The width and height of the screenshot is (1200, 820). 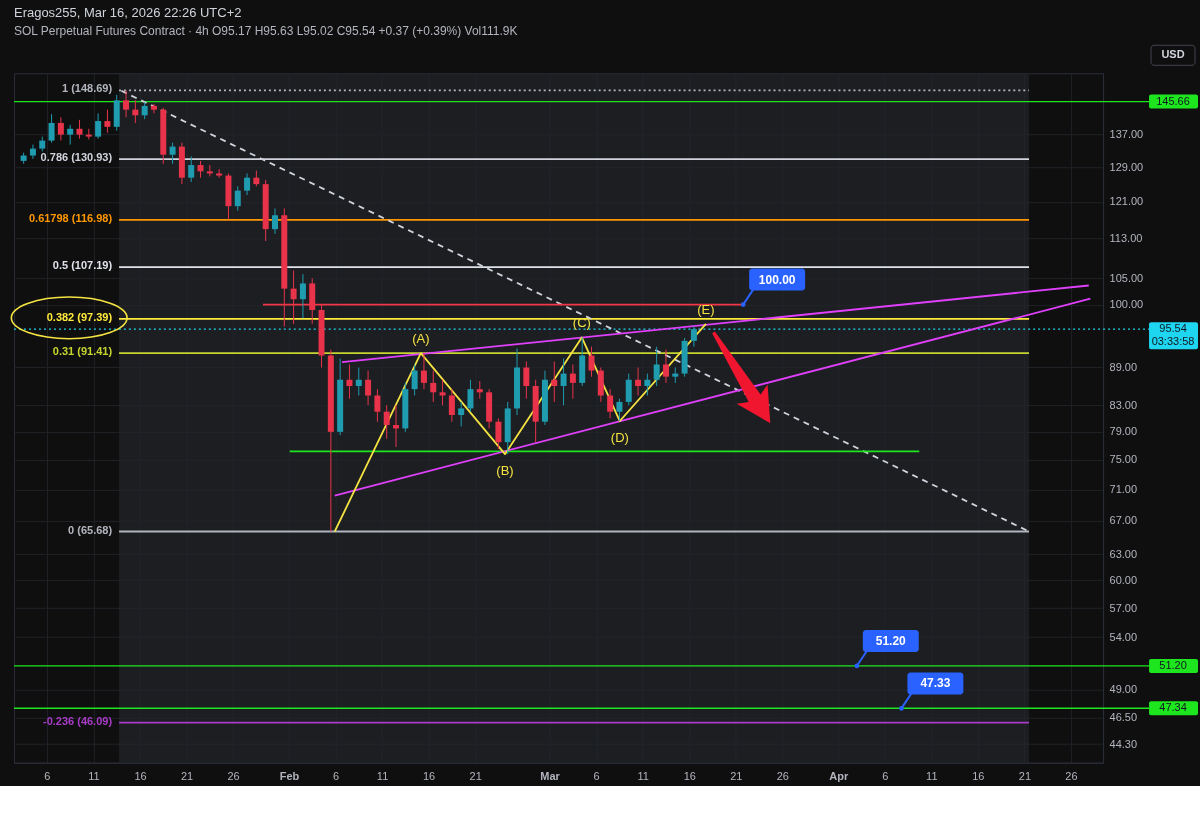 What do you see at coordinates (839, 776) in the screenshot?
I see `x-tick-label: Apr` at bounding box center [839, 776].